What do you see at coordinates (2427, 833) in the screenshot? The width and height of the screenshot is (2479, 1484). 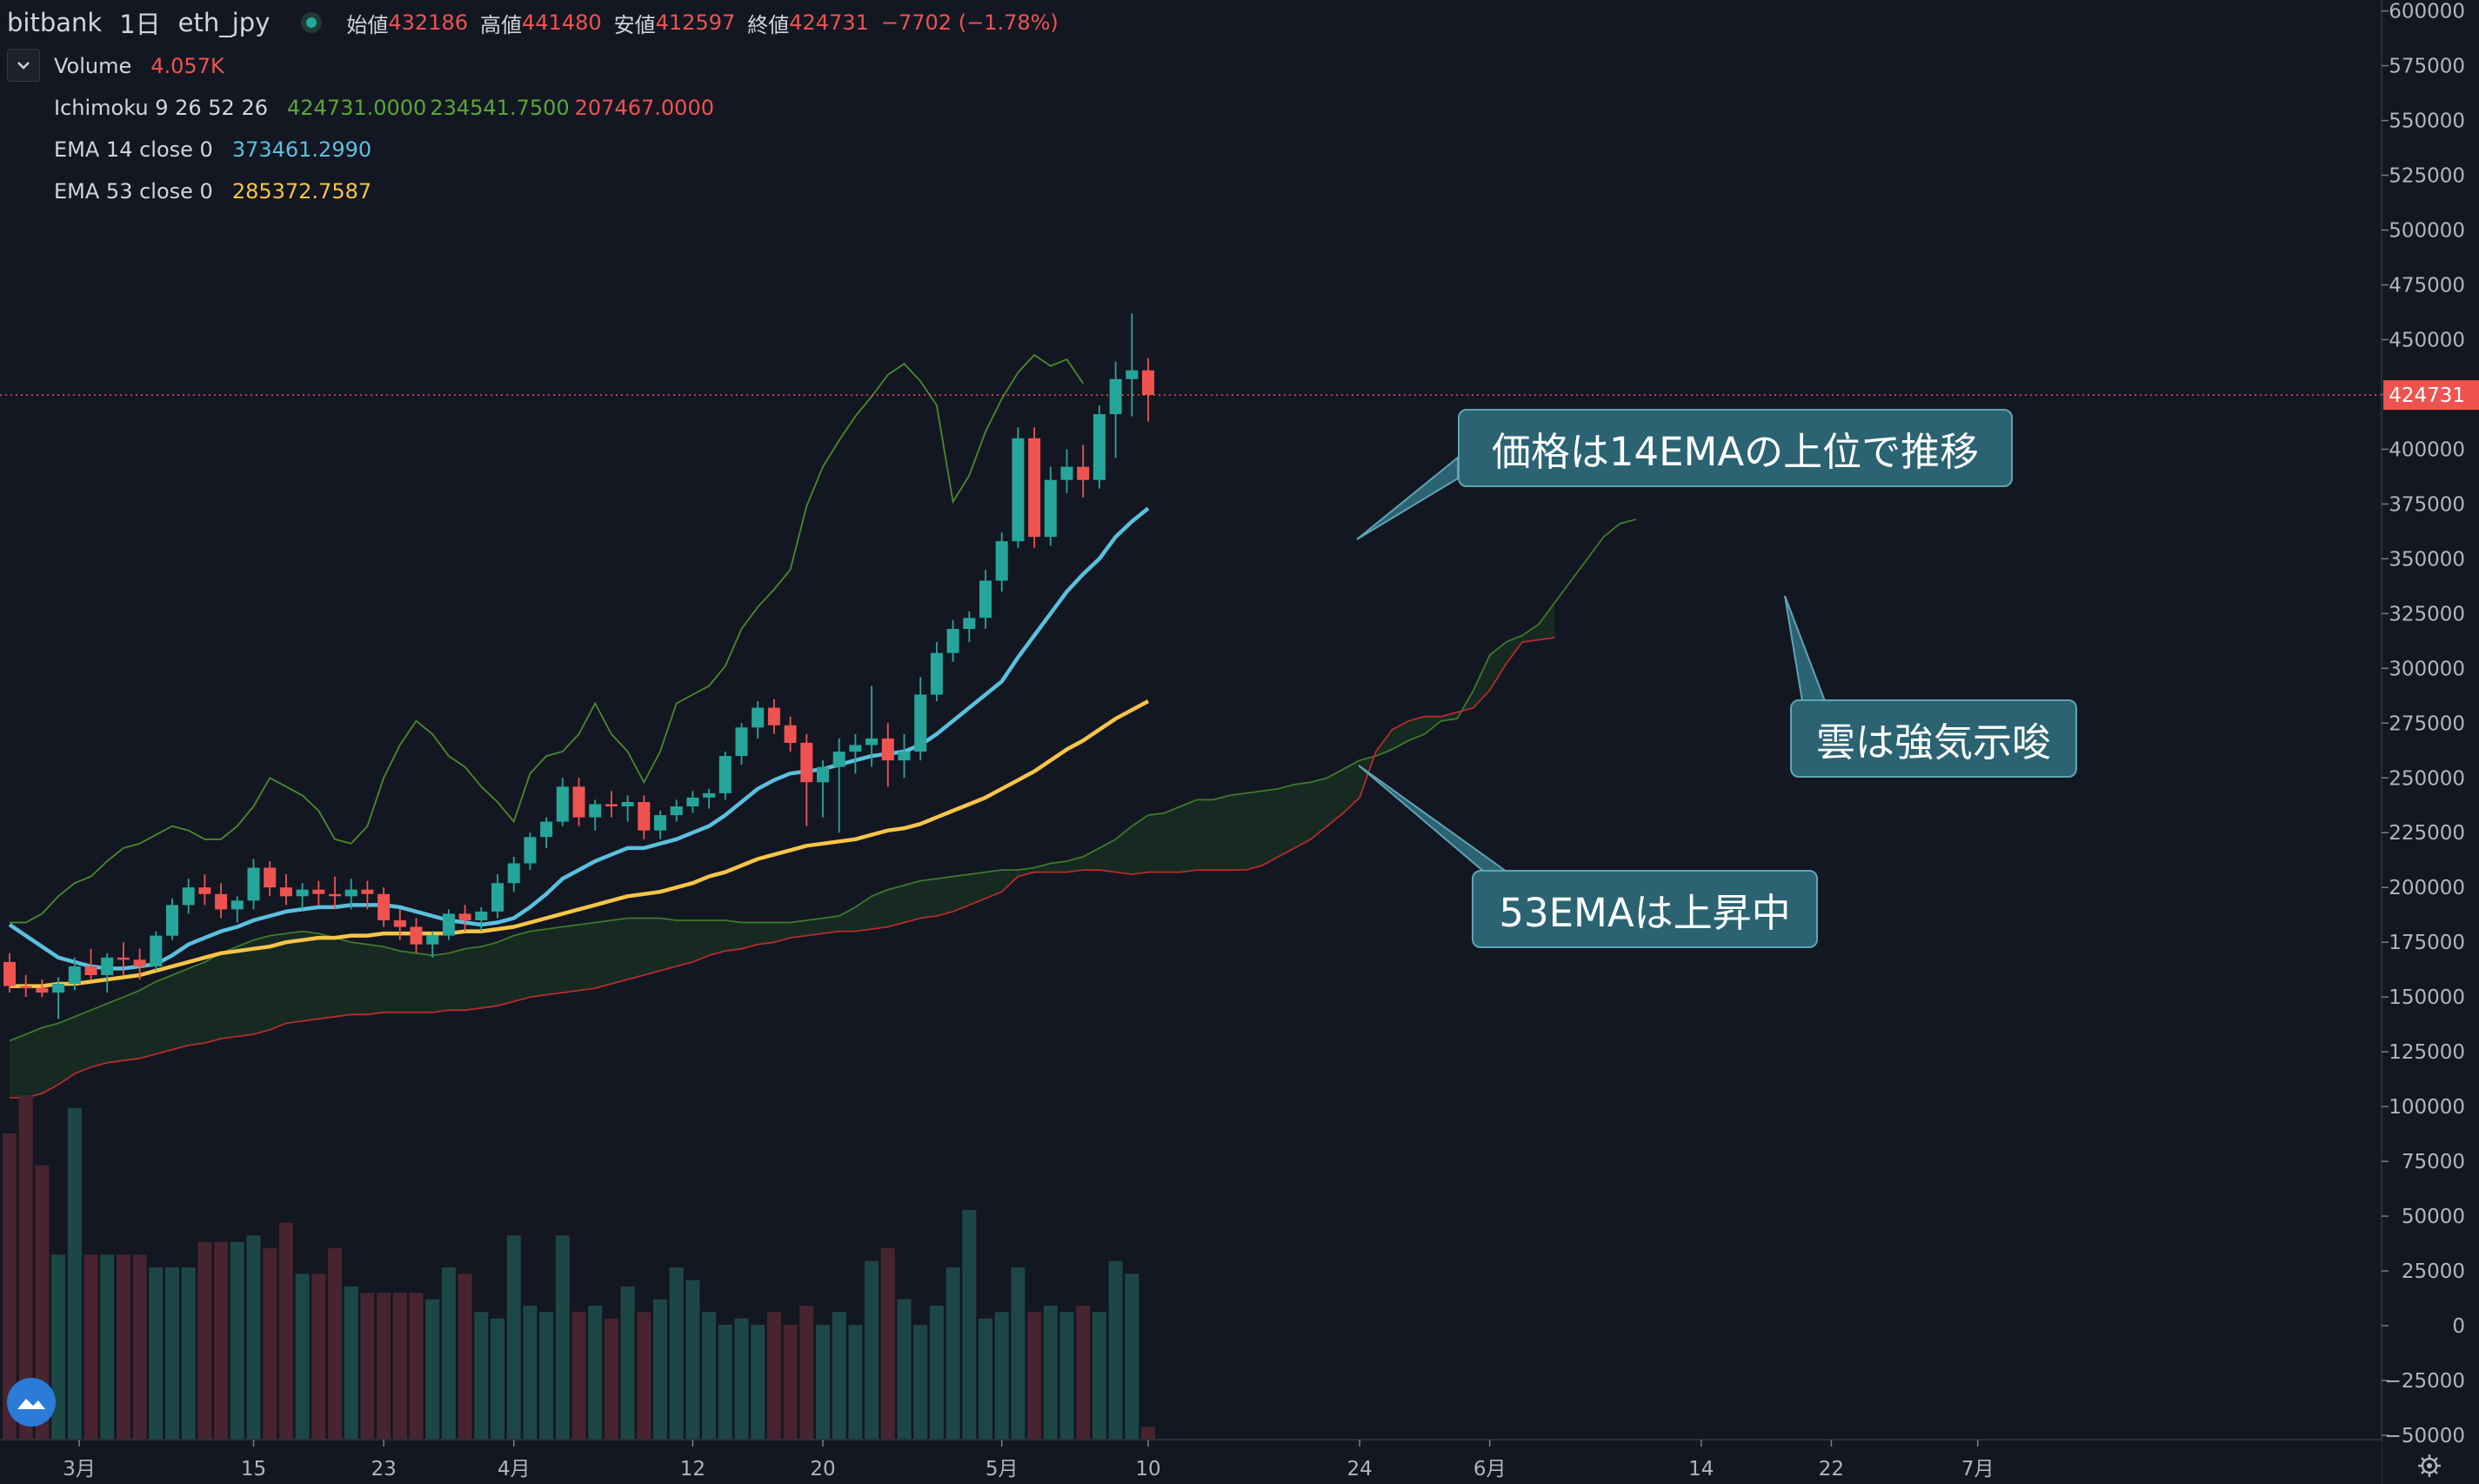 I see `price-tick-label: 225000` at bounding box center [2427, 833].